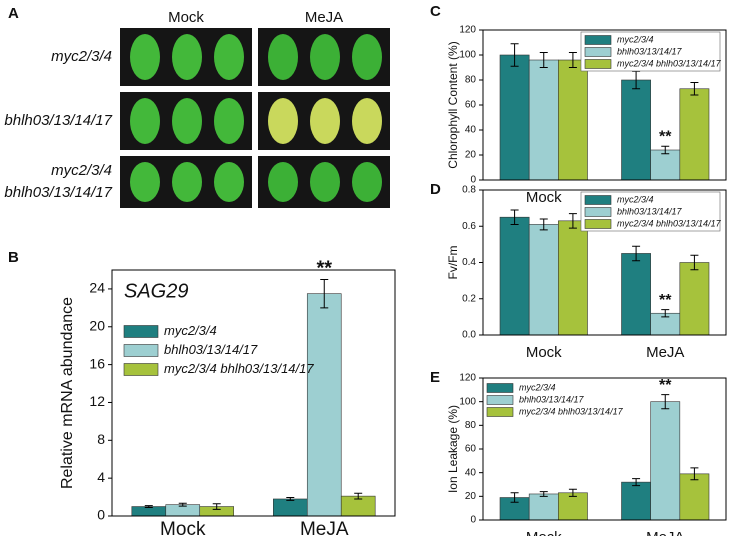 This screenshot has width=732, height=536. I want to click on panel-label: A, so click(13, 13).